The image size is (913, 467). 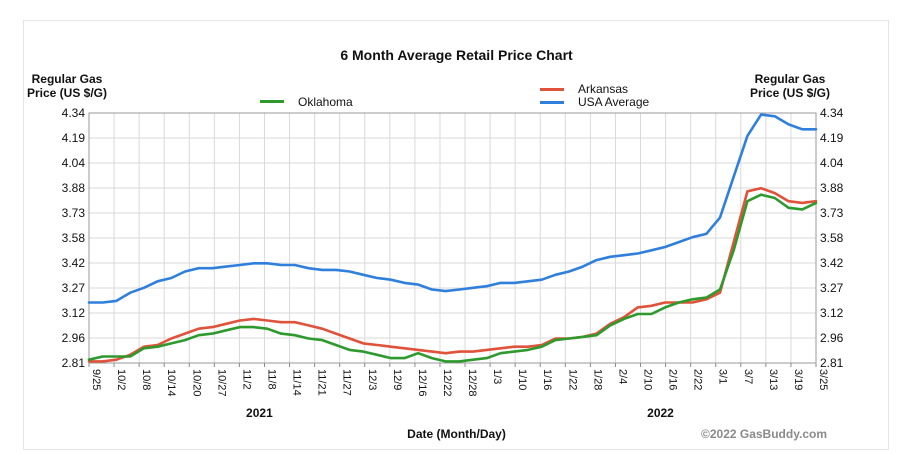 What do you see at coordinates (422, 383) in the screenshot?
I see `x-tick-label: 12/16` at bounding box center [422, 383].